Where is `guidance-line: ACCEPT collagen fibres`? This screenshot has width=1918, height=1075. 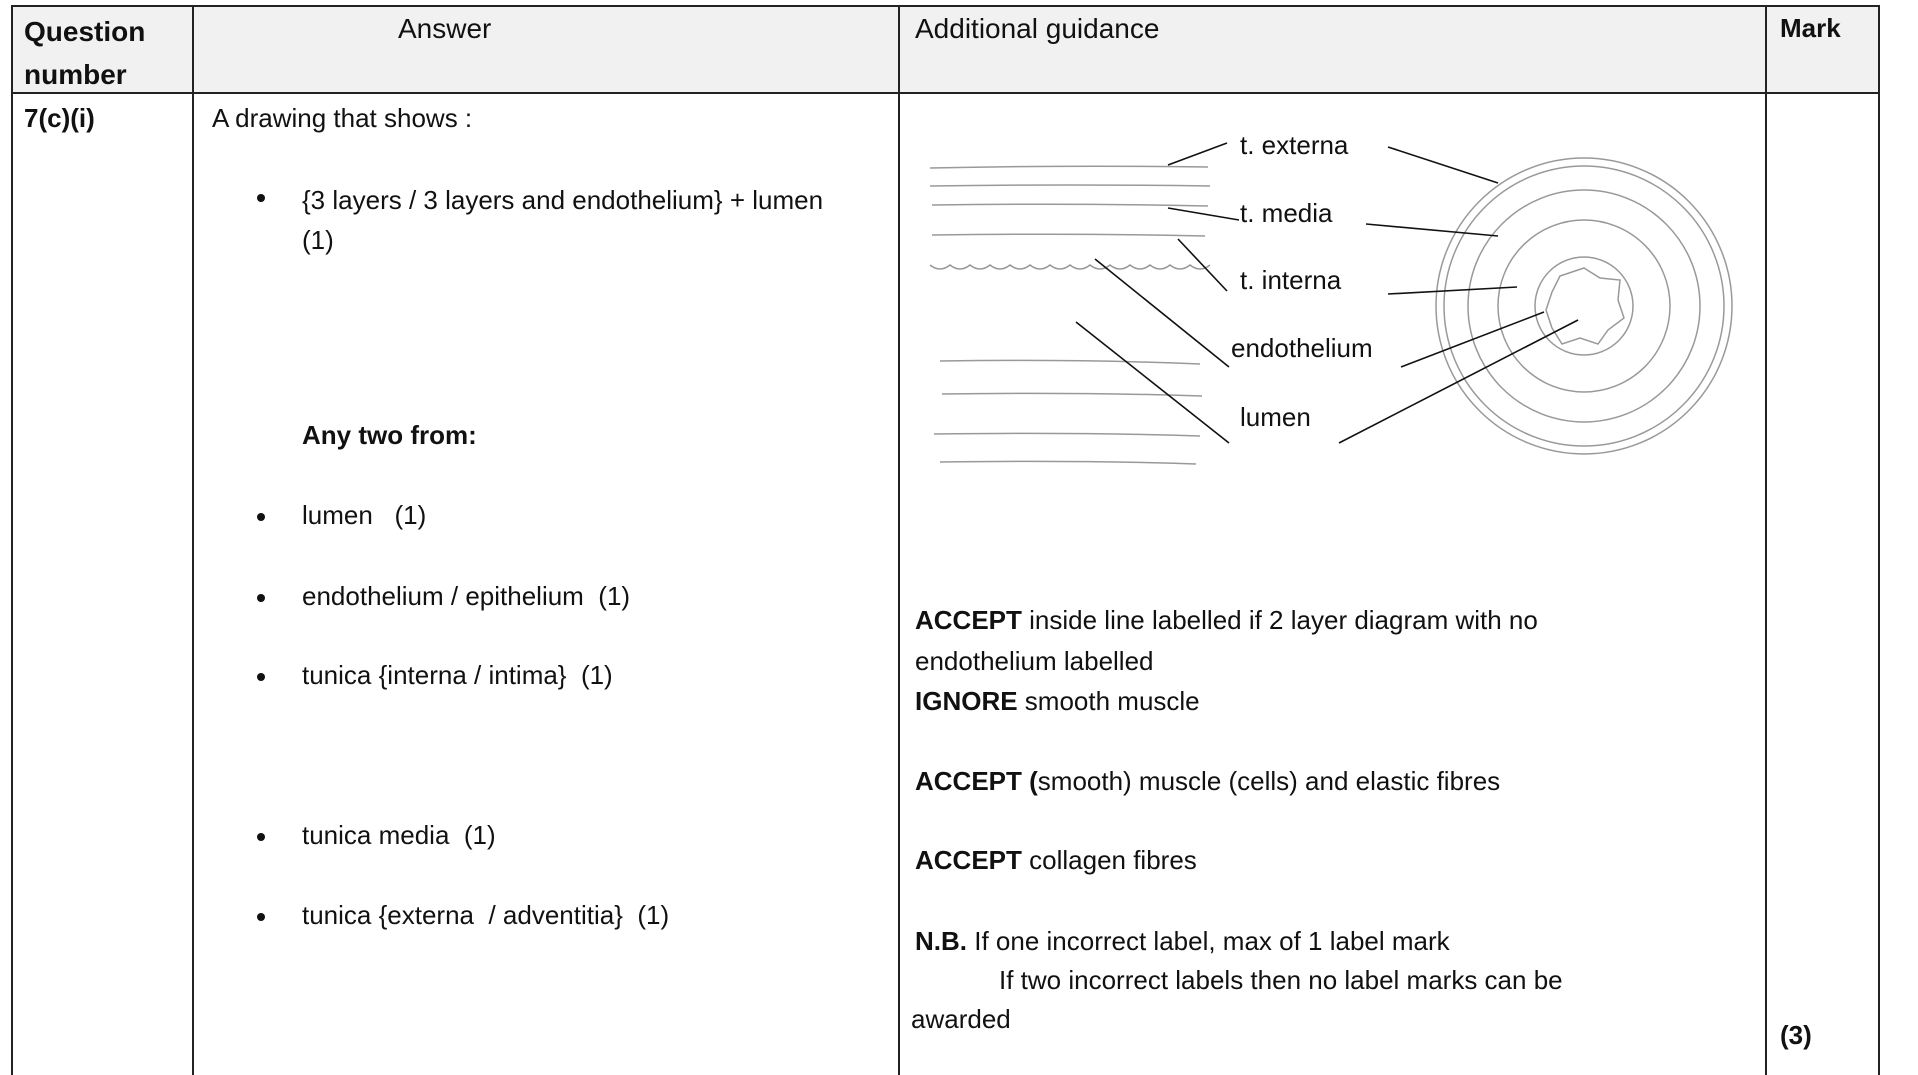
guidance-line: ACCEPT collagen fibres is located at coordinates (1056, 860).